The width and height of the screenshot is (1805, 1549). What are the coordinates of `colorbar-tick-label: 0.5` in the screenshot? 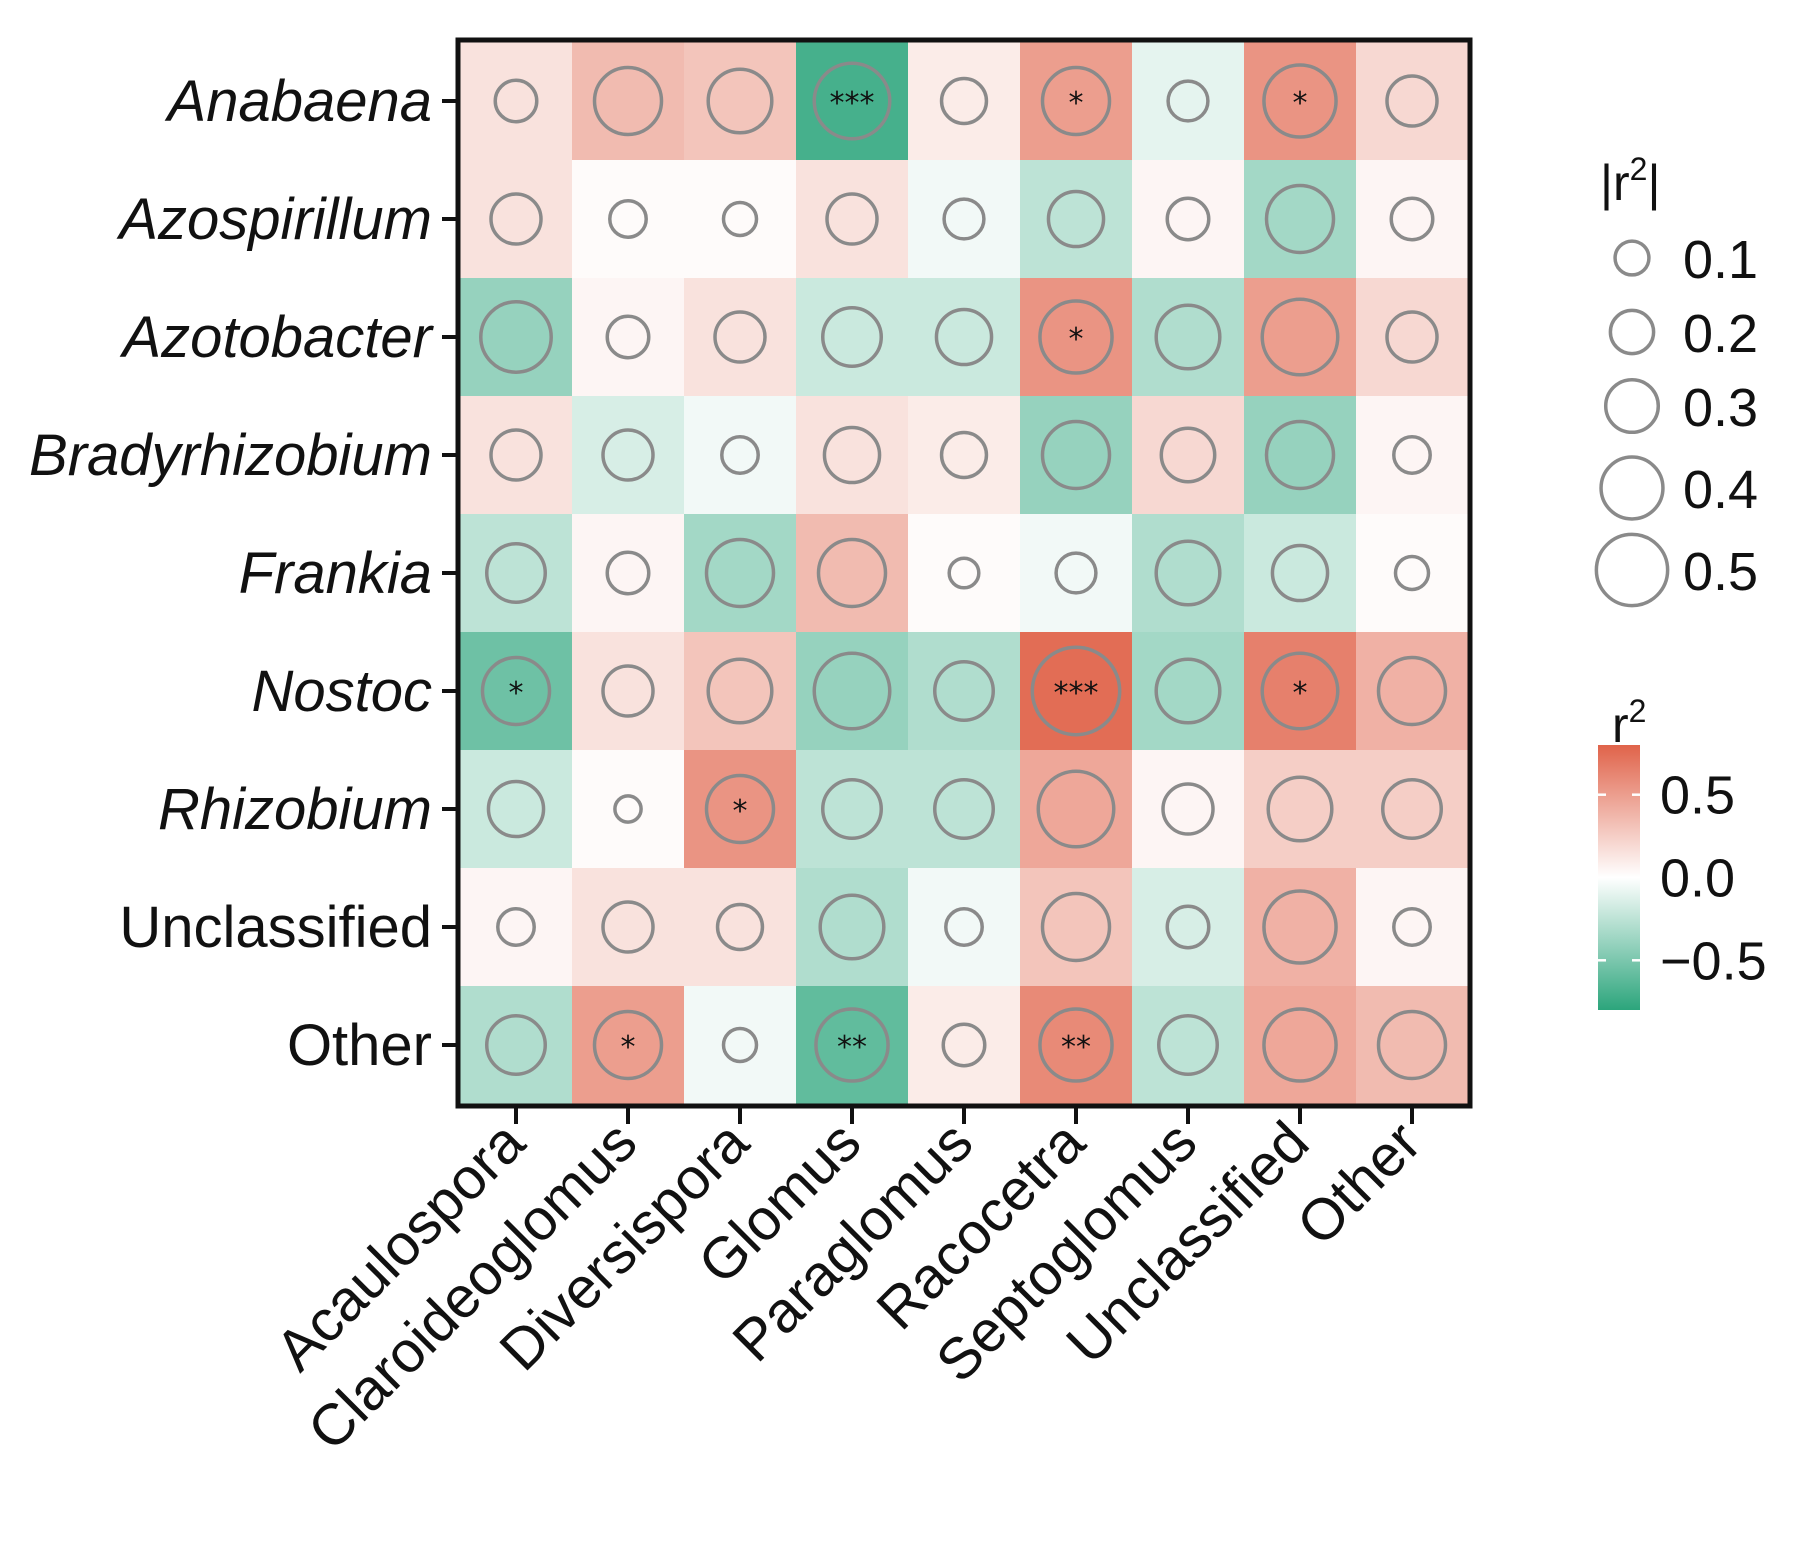 It's located at (1697, 796).